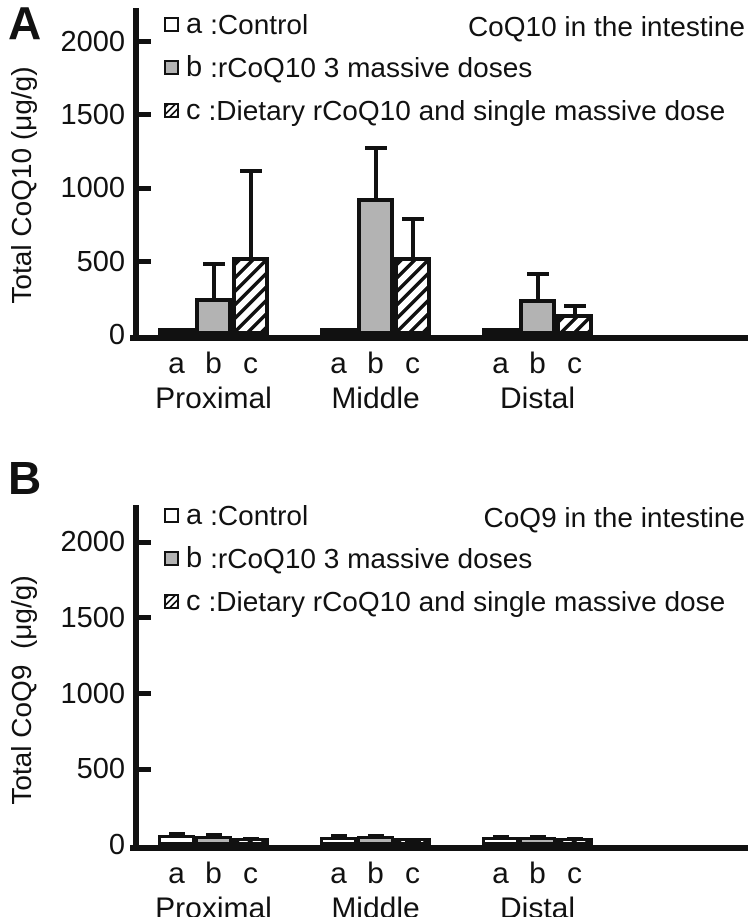  Describe the element at coordinates (537, 317) in the screenshot. I see `bar-b-distal` at that location.